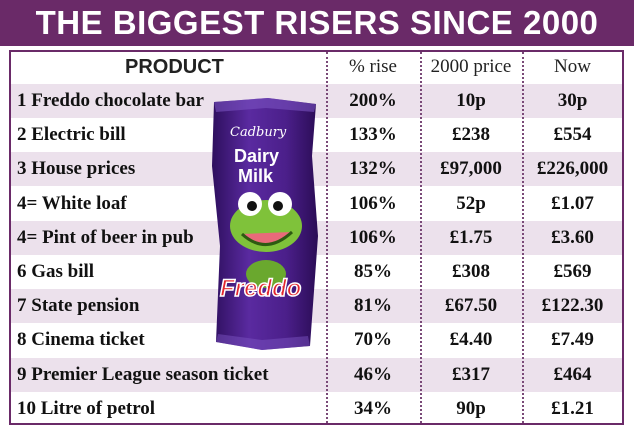  Describe the element at coordinates (471, 66) in the screenshot. I see `header-2000-price: 2000 price` at that location.